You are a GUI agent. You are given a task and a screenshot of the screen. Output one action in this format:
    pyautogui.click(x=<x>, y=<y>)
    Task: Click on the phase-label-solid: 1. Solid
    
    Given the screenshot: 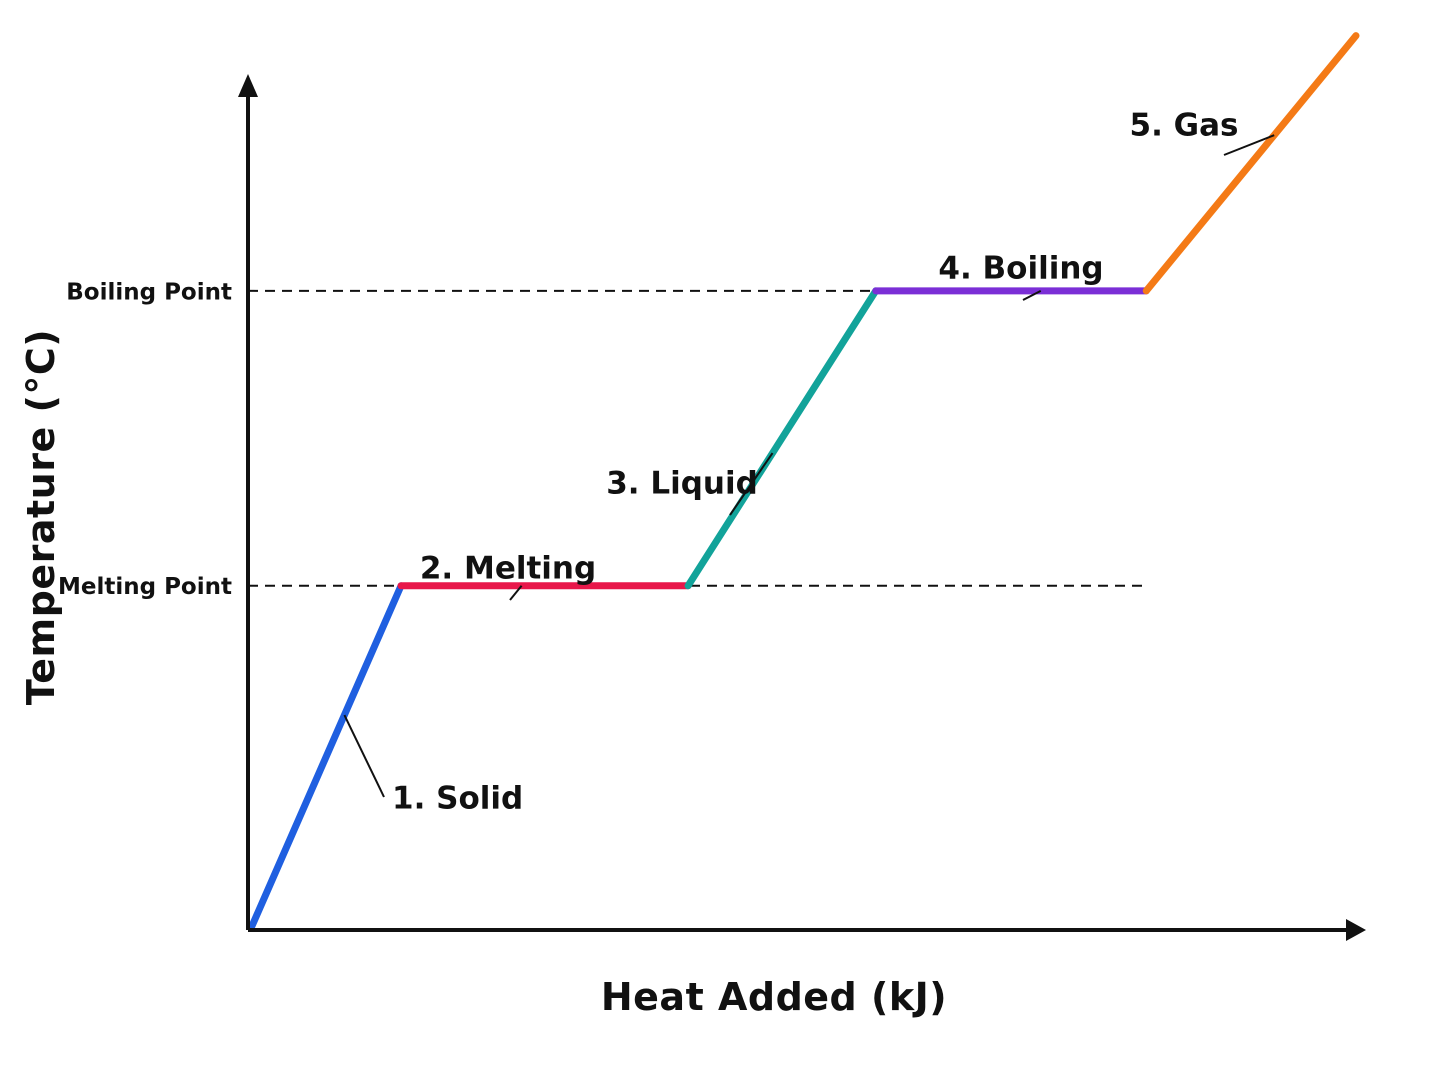 What is the action you would take?
    pyautogui.click(x=457, y=799)
    